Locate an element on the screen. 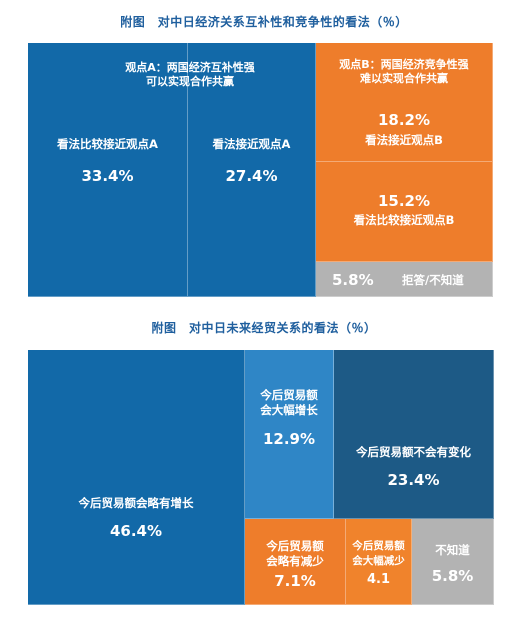 The width and height of the screenshot is (528, 635). note-line: 难以实现合作共赢 is located at coordinates (404, 78).